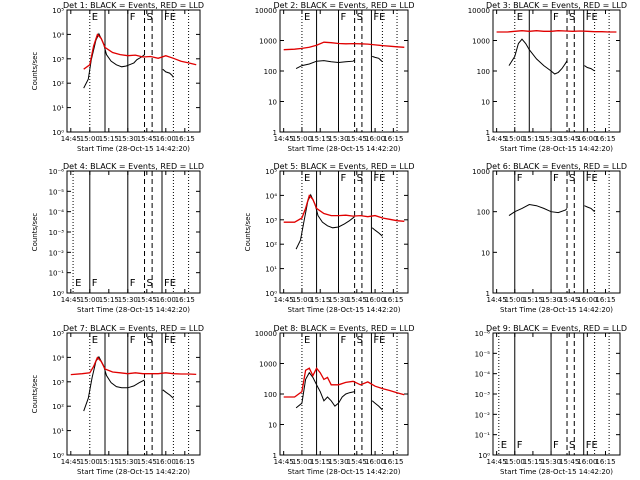  I want to click on y-tick-label: 1, so click(275, 133).